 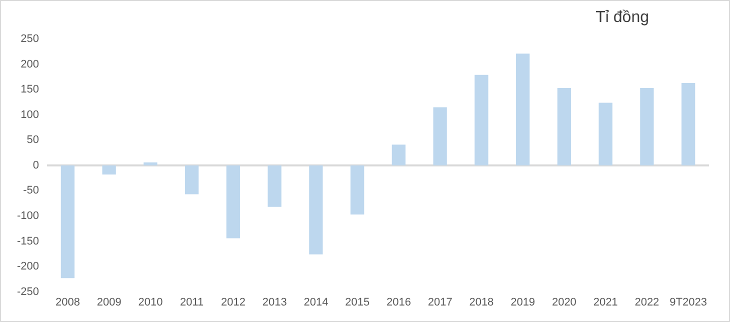 I want to click on x-tick-label: 2009, so click(x=109, y=302).